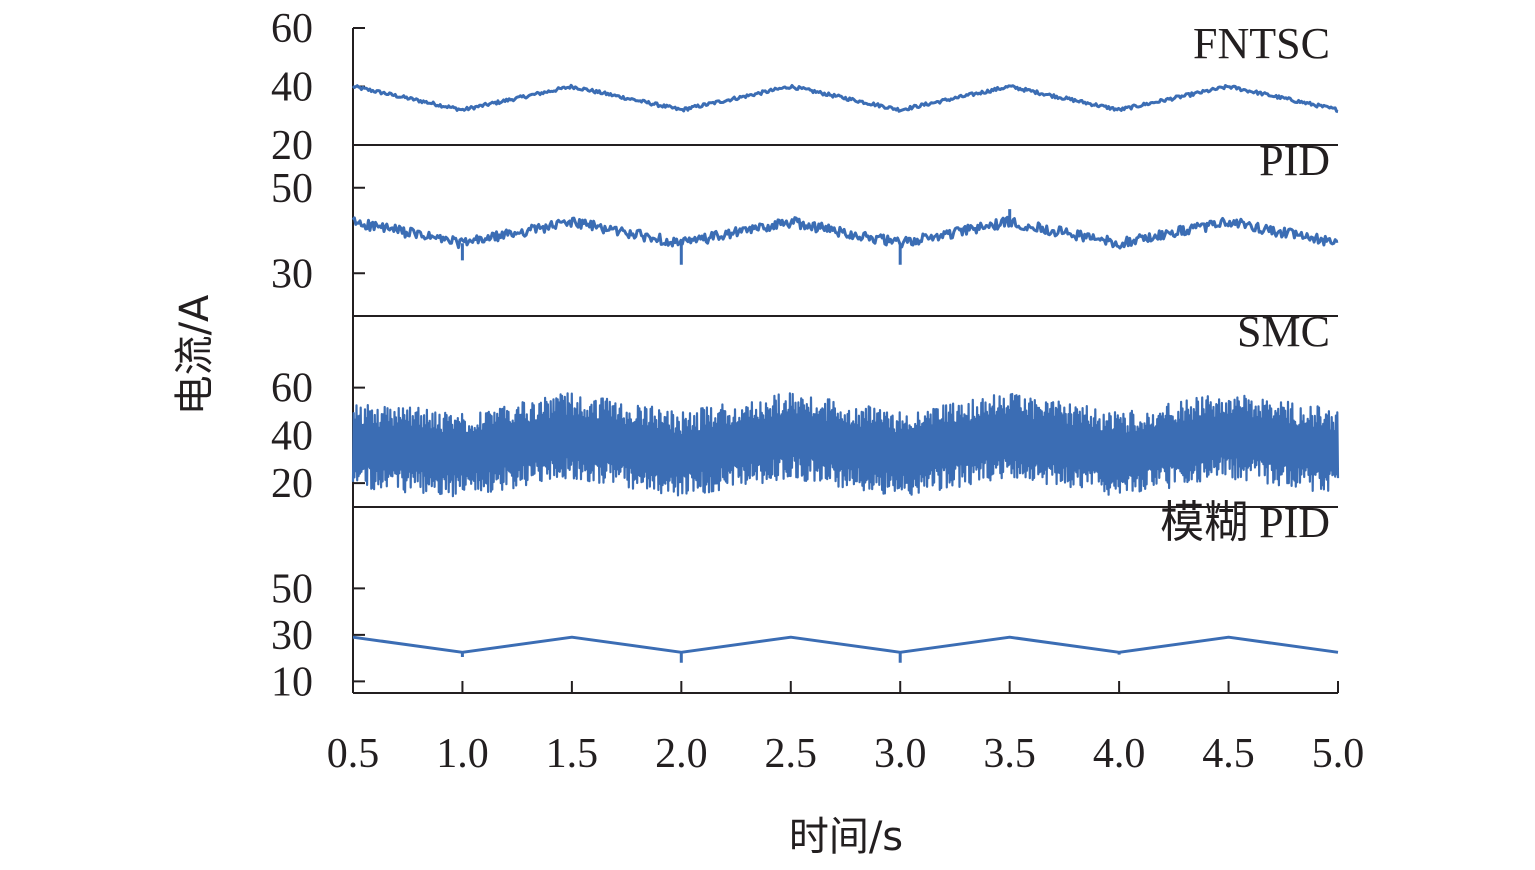 The height and width of the screenshot is (870, 1535). What do you see at coordinates (1228, 754) in the screenshot?
I see `x-tick-label: 4.5` at bounding box center [1228, 754].